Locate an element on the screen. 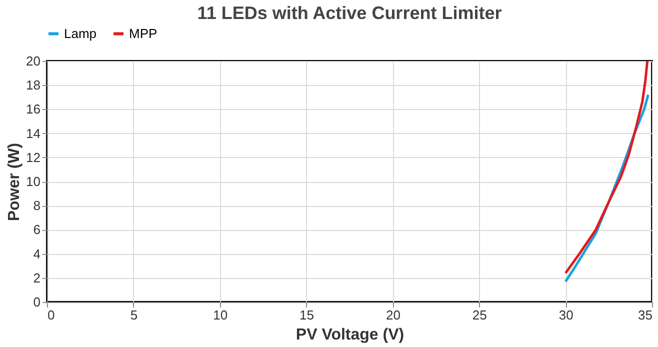  y-tick-label: 20 is located at coordinates (33, 61).